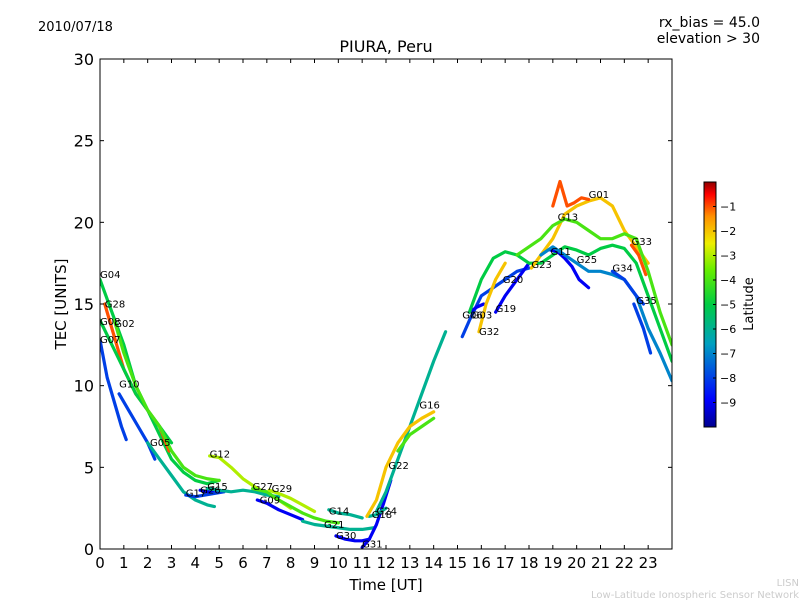  I want to click on series-label-g32: G32, so click(489, 332).